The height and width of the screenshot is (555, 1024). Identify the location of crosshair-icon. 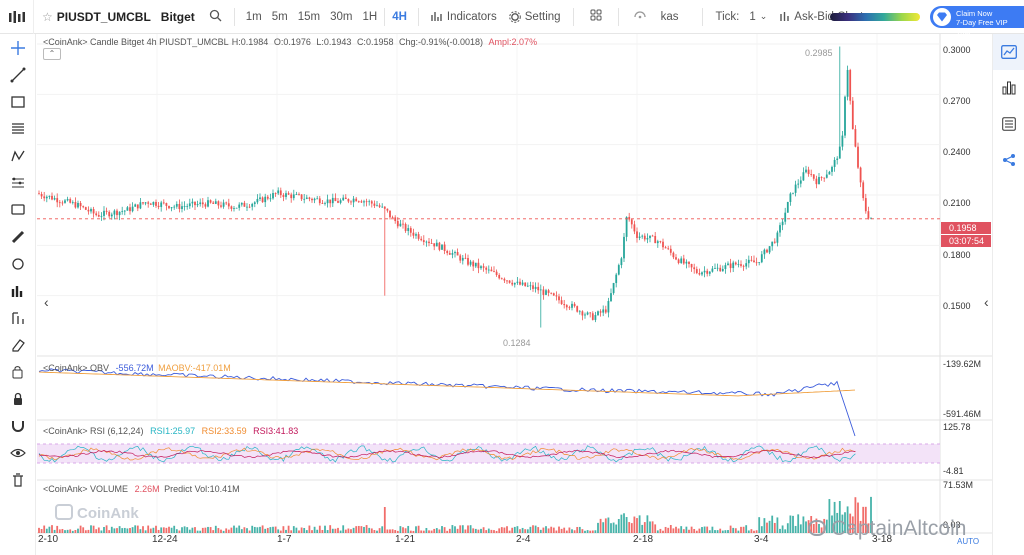
(18, 47).